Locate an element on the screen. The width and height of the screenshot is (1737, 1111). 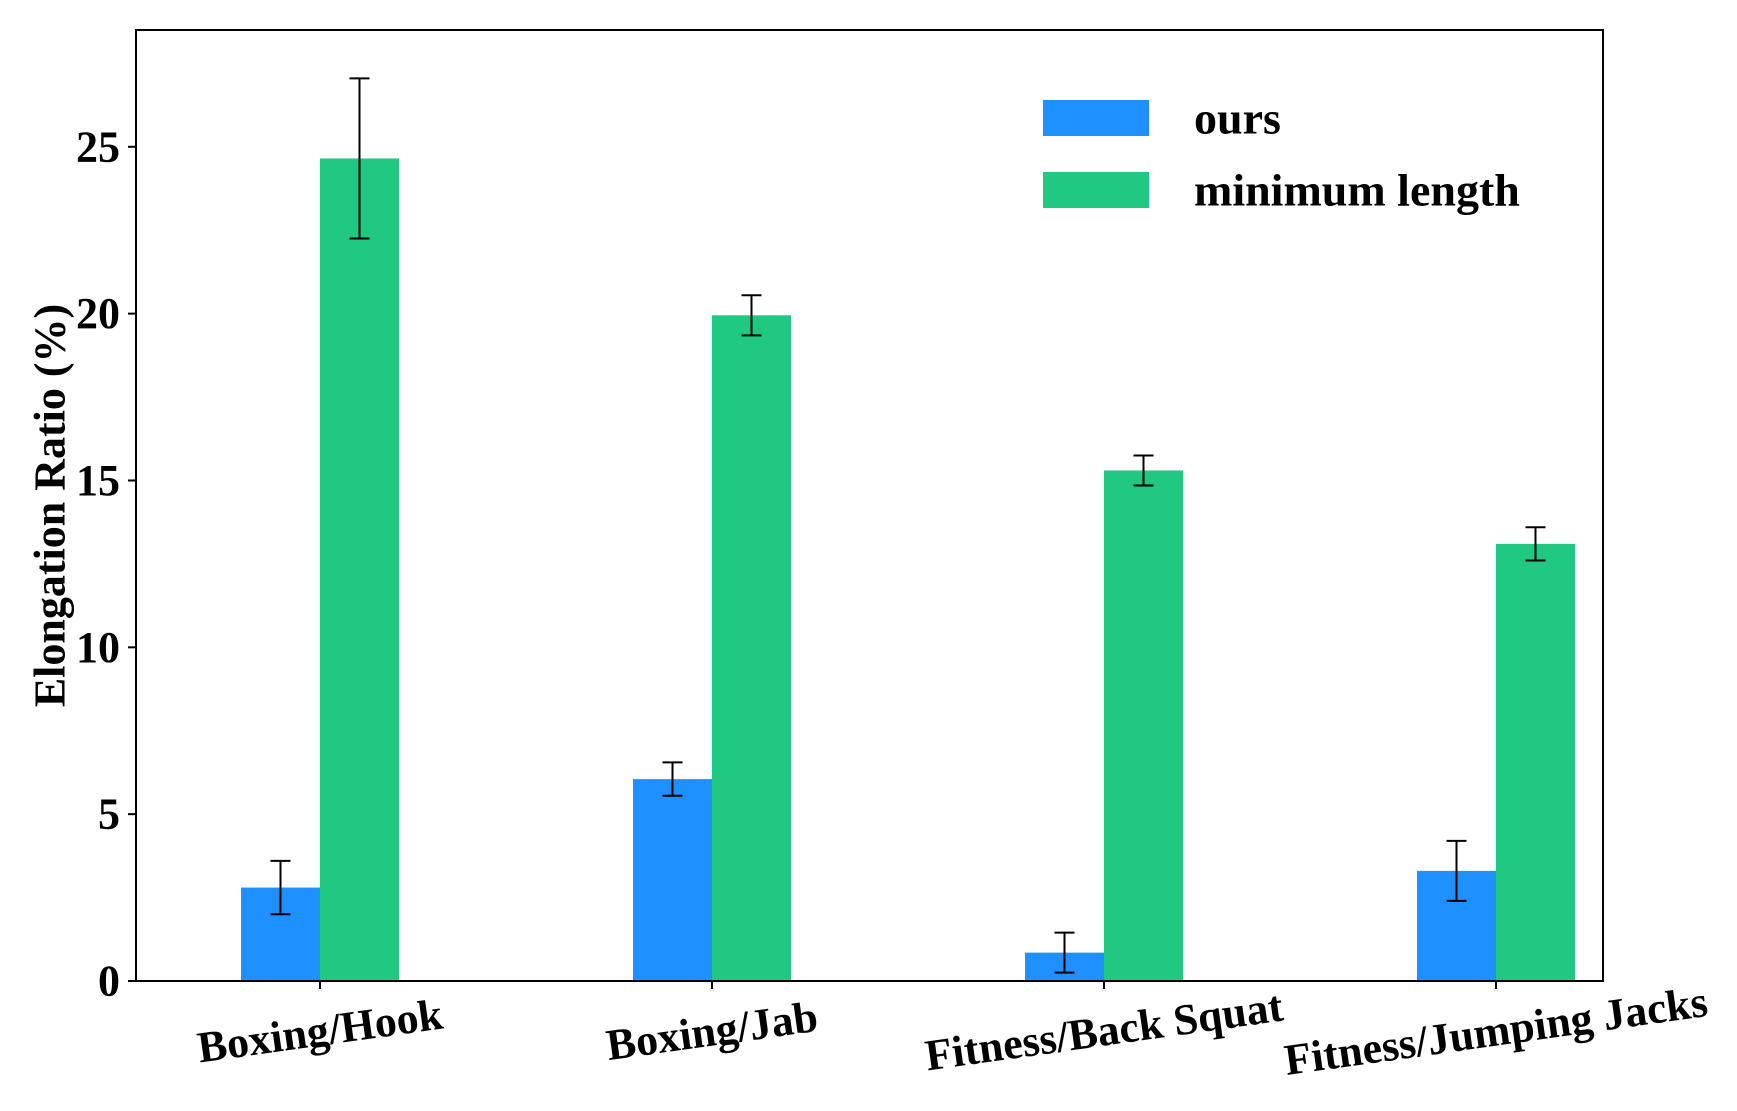
y-tick-label: 5 is located at coordinates (109, 814).